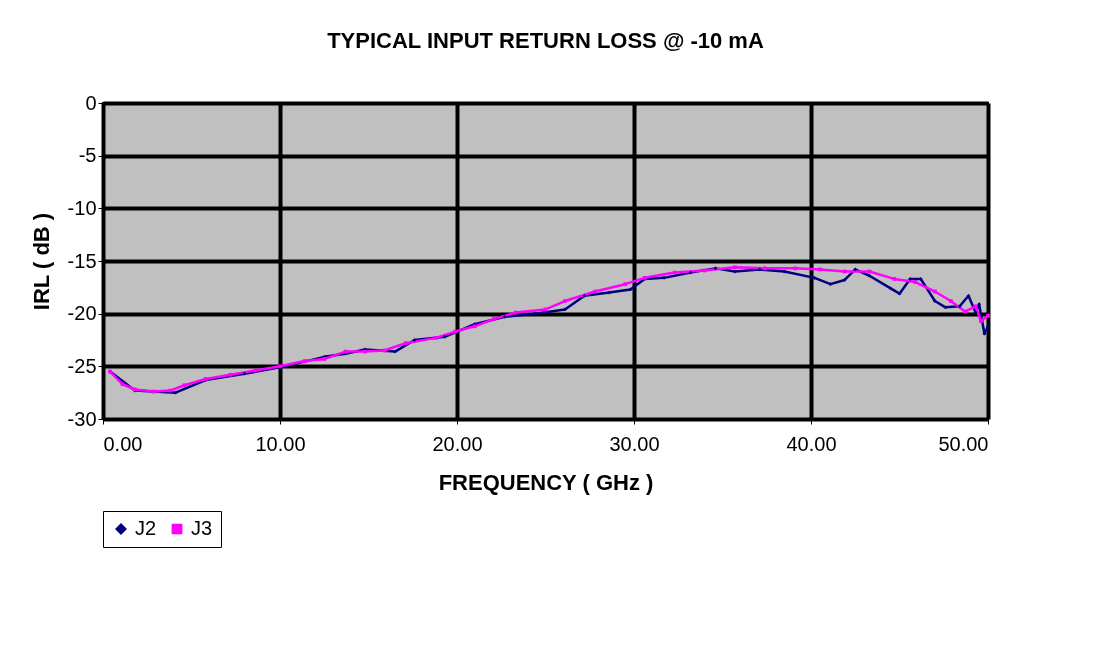 The image size is (1095, 658). I want to click on x-tick-label: 30.00, so click(634, 443).